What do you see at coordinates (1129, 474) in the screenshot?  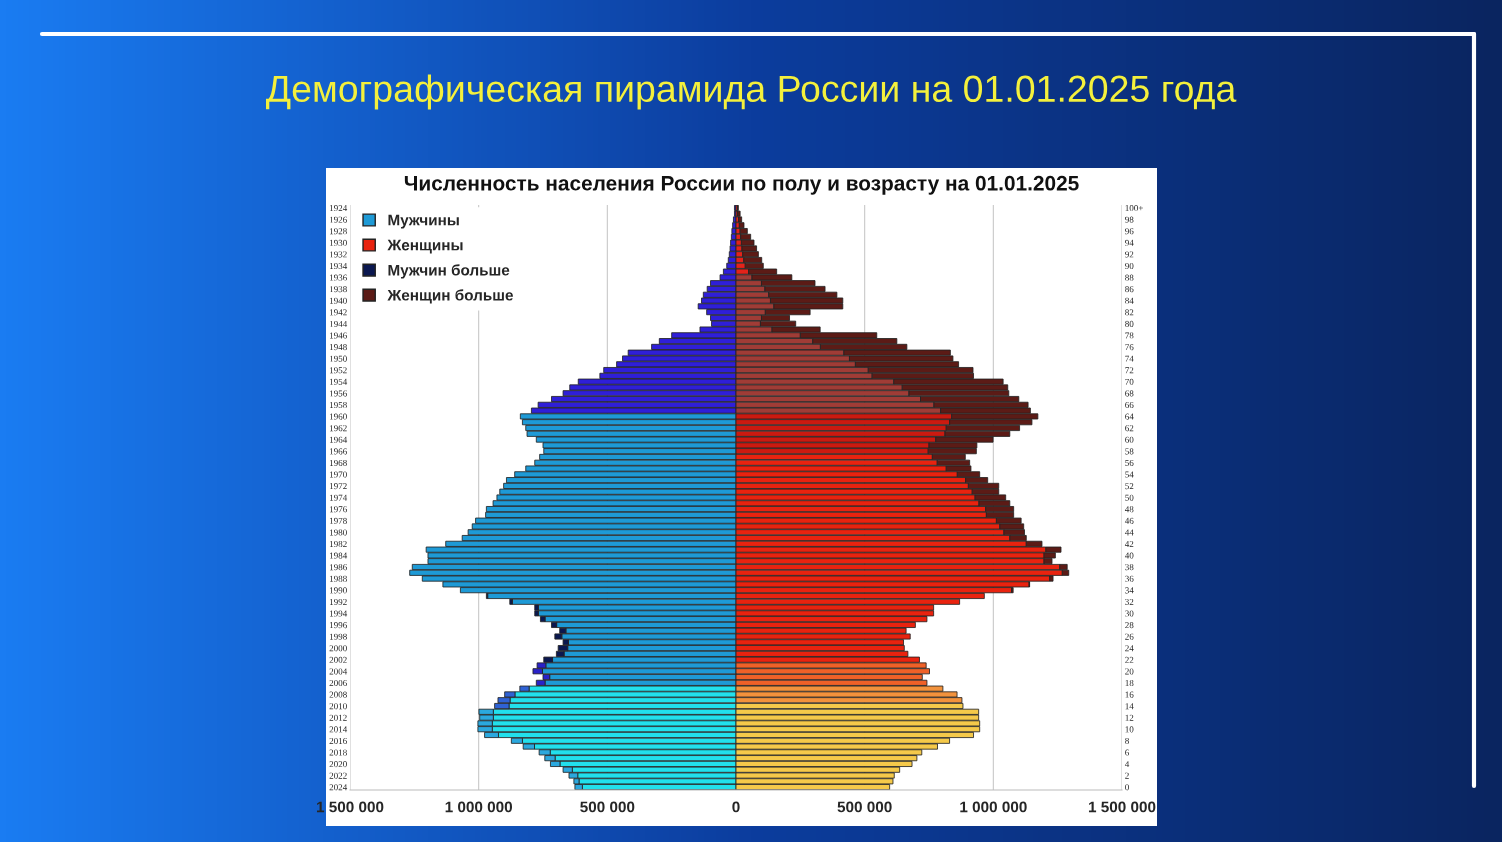 I see `y2-tick-label: 54` at bounding box center [1129, 474].